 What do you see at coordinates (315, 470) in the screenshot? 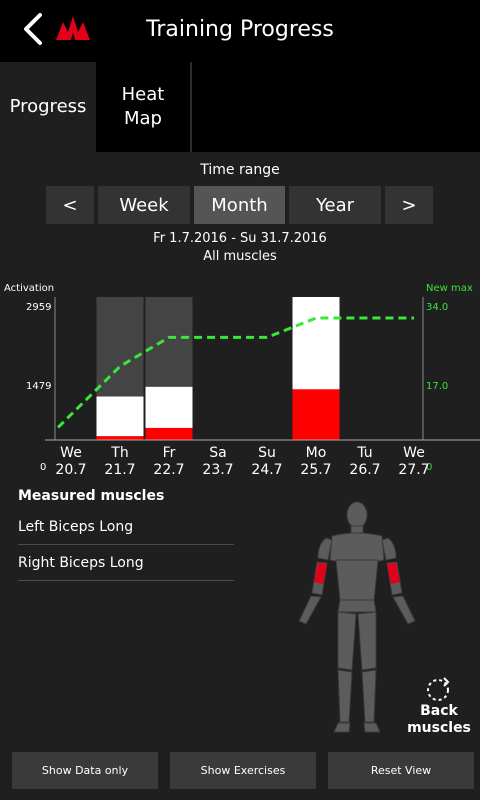
I see `date-label: 25.7` at bounding box center [315, 470].